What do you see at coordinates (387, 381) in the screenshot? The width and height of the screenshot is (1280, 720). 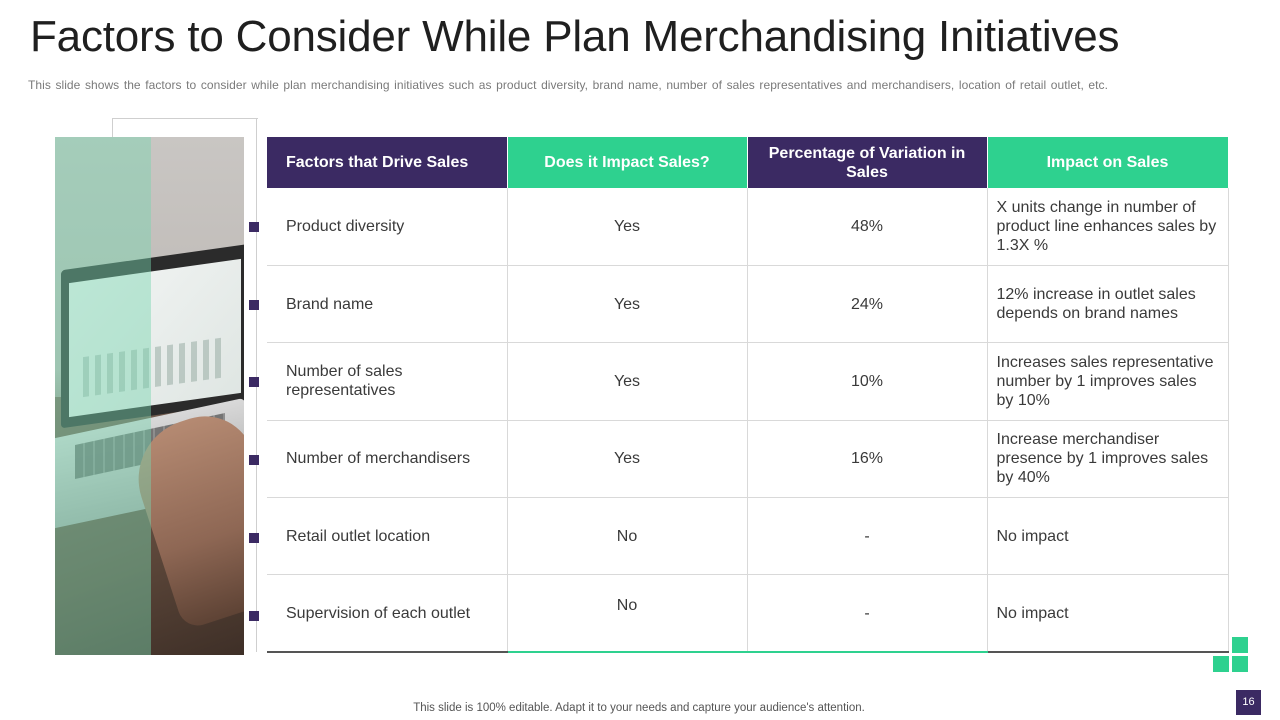 I see `factor-cell: Number of sales representatives` at bounding box center [387, 381].